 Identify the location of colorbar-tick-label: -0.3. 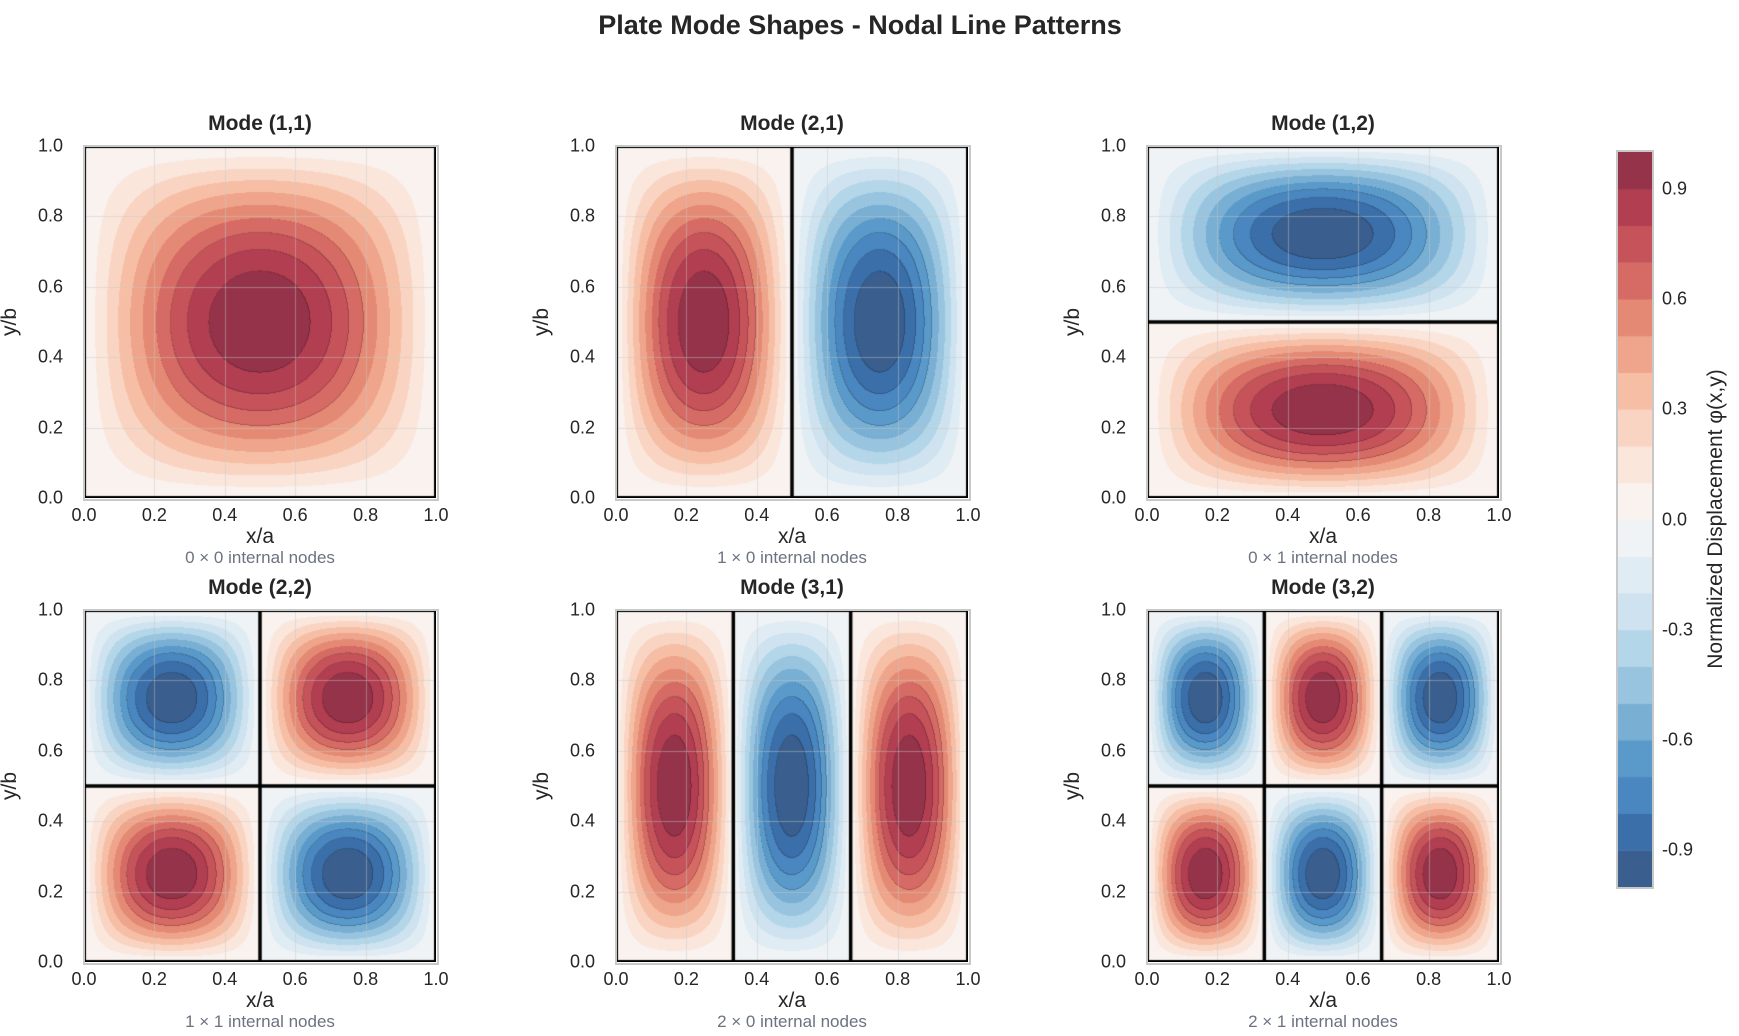
(1678, 629).